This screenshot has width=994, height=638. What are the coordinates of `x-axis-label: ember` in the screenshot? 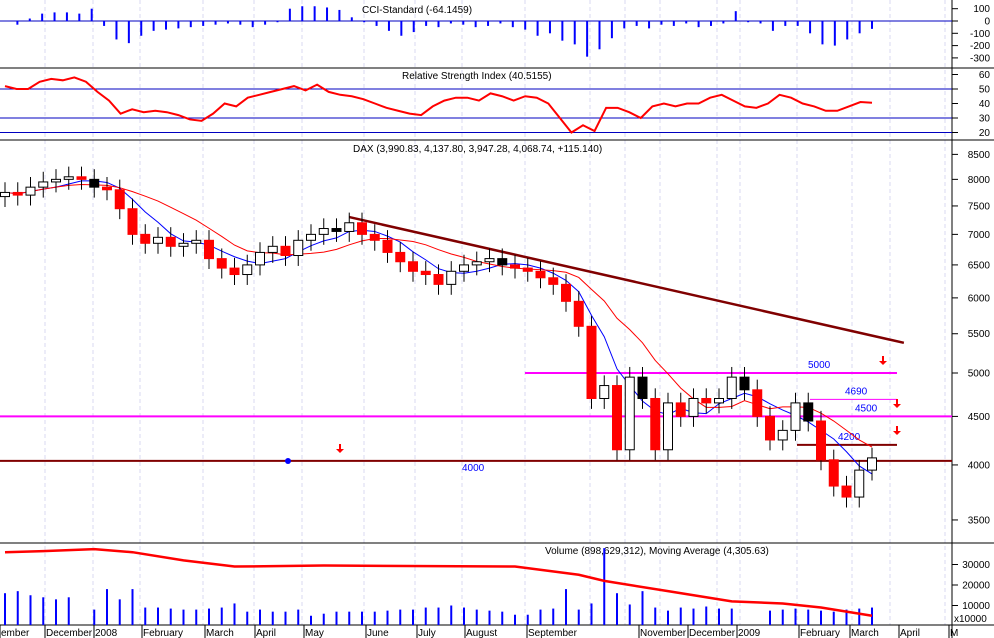 It's located at (15, 633).